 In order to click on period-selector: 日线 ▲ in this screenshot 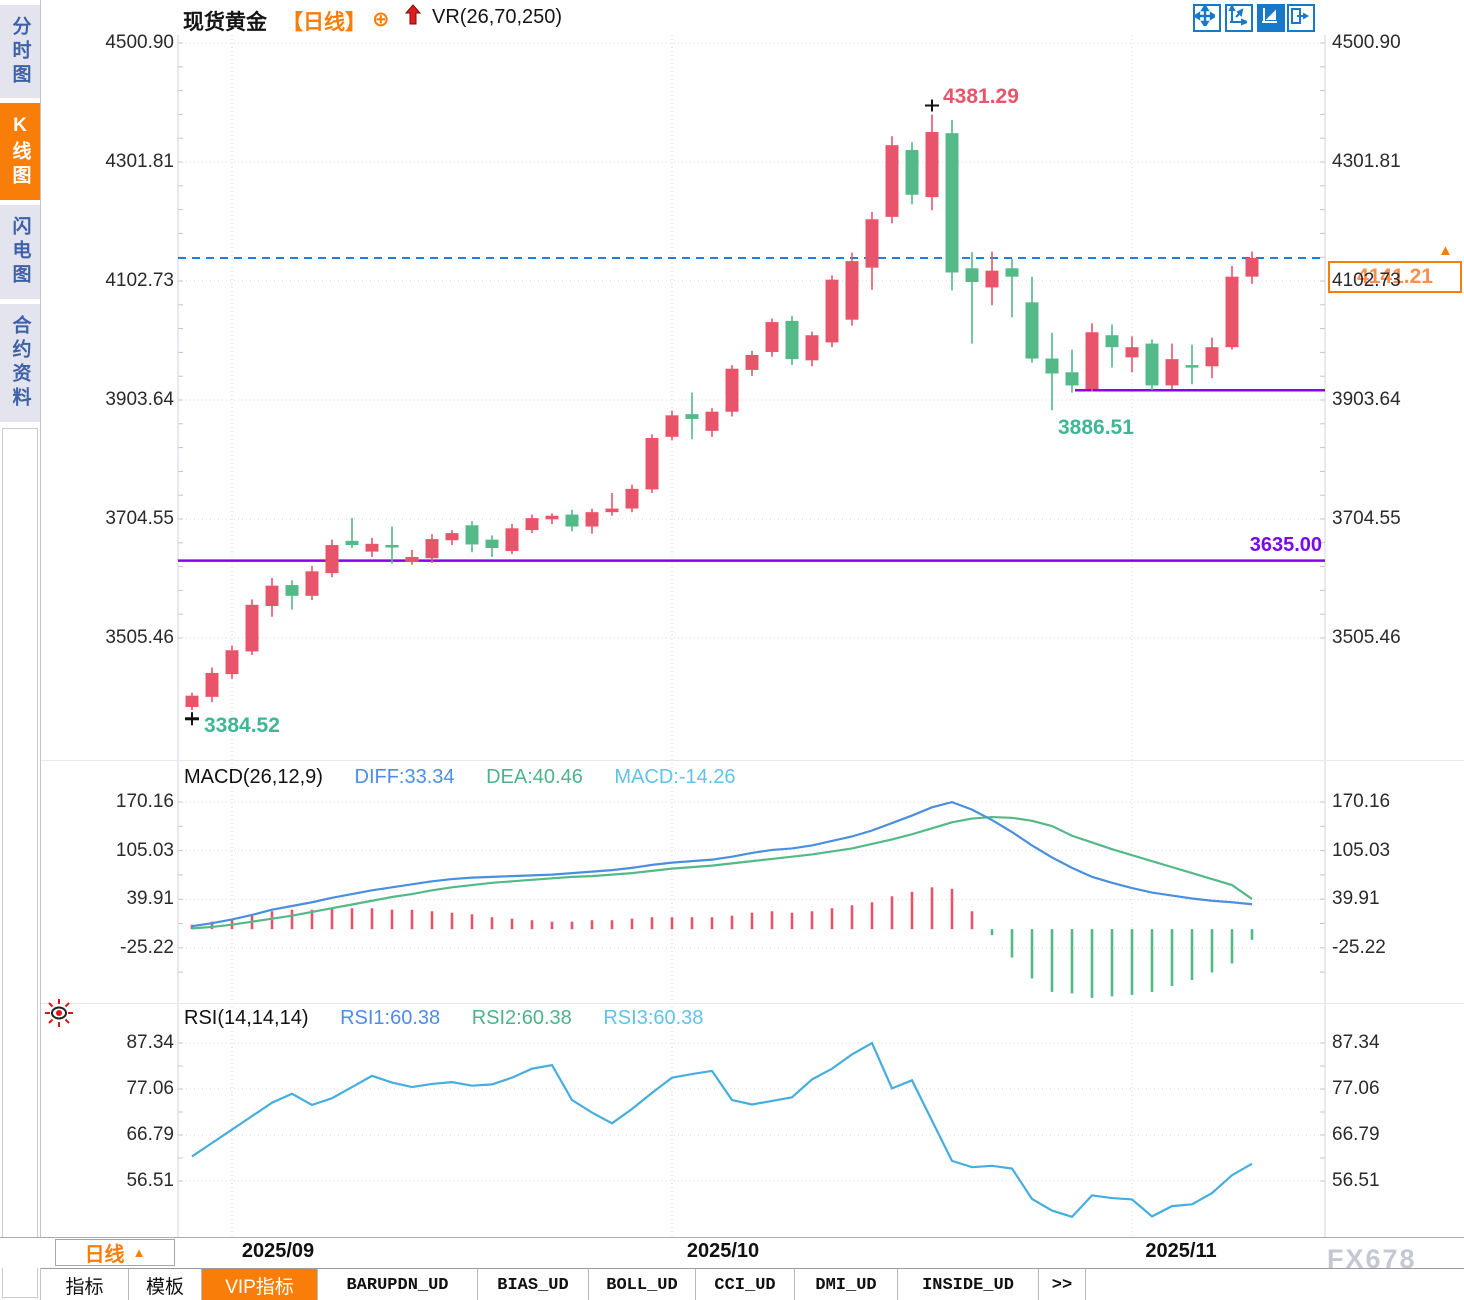, I will do `click(115, 1252)`.